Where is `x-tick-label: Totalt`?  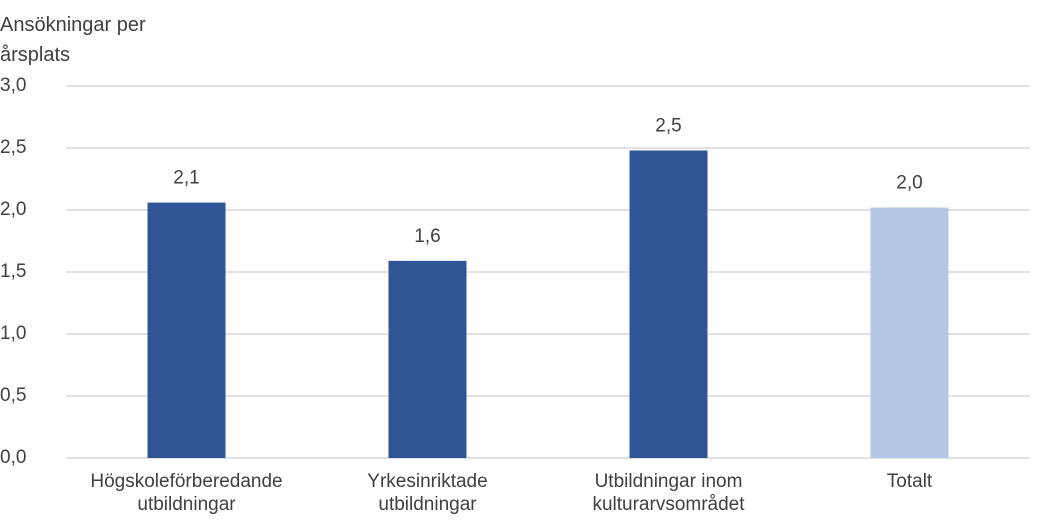 x-tick-label: Totalt is located at coordinates (909, 481).